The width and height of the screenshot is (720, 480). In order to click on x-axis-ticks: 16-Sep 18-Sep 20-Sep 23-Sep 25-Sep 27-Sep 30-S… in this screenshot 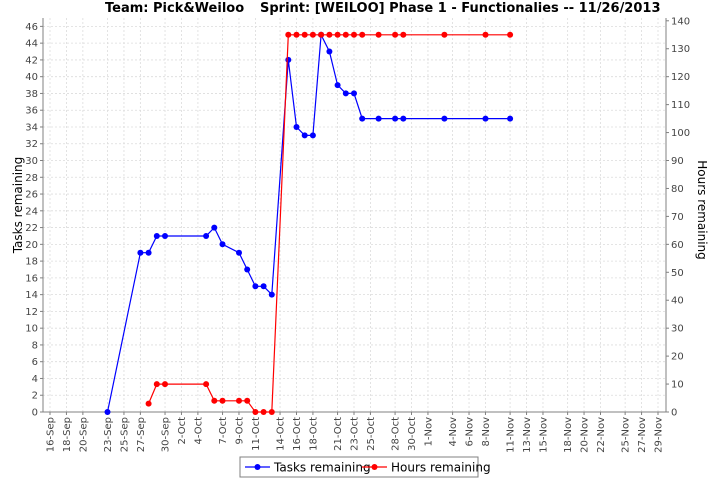, I will do `click(355, 432)`.